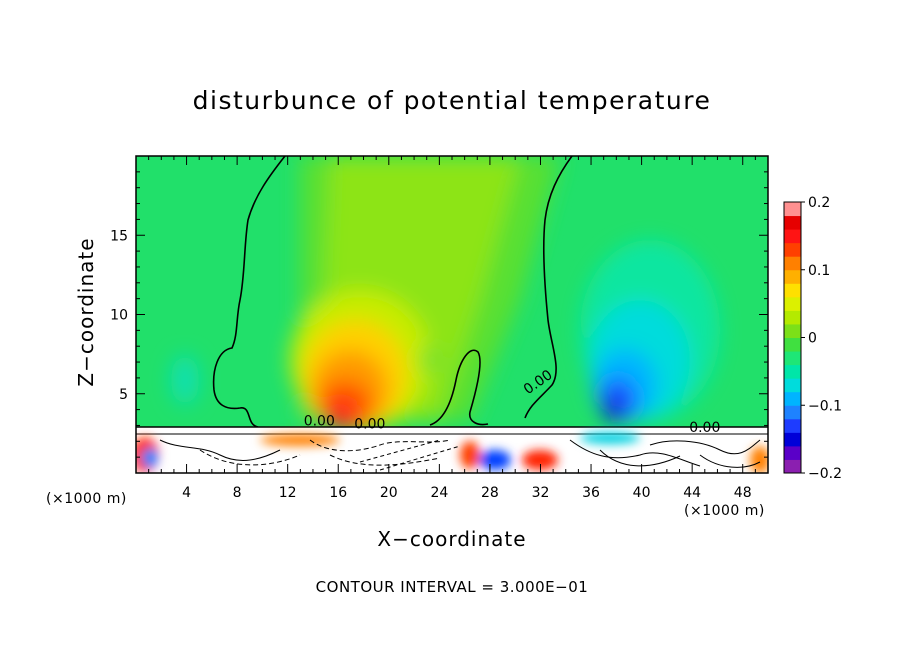 Image resolution: width=904 pixels, height=654 pixels. What do you see at coordinates (249, 292) in the screenshot?
I see `contour-zero-left` at bounding box center [249, 292].